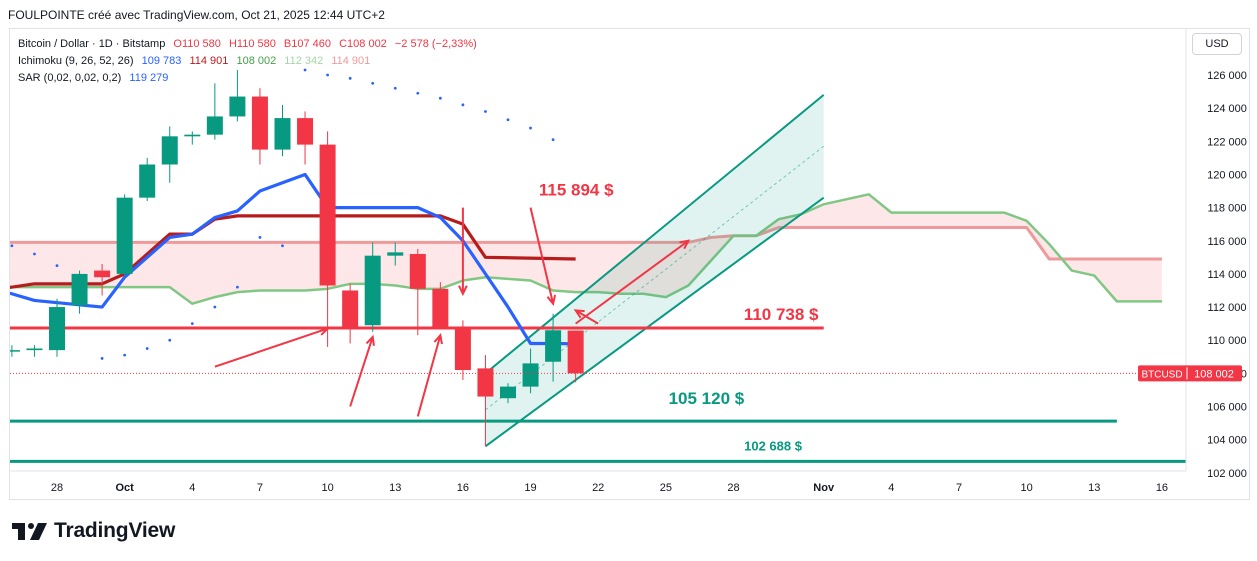 The image size is (1257, 561). I want to click on x-tick-label: 25, so click(666, 488).